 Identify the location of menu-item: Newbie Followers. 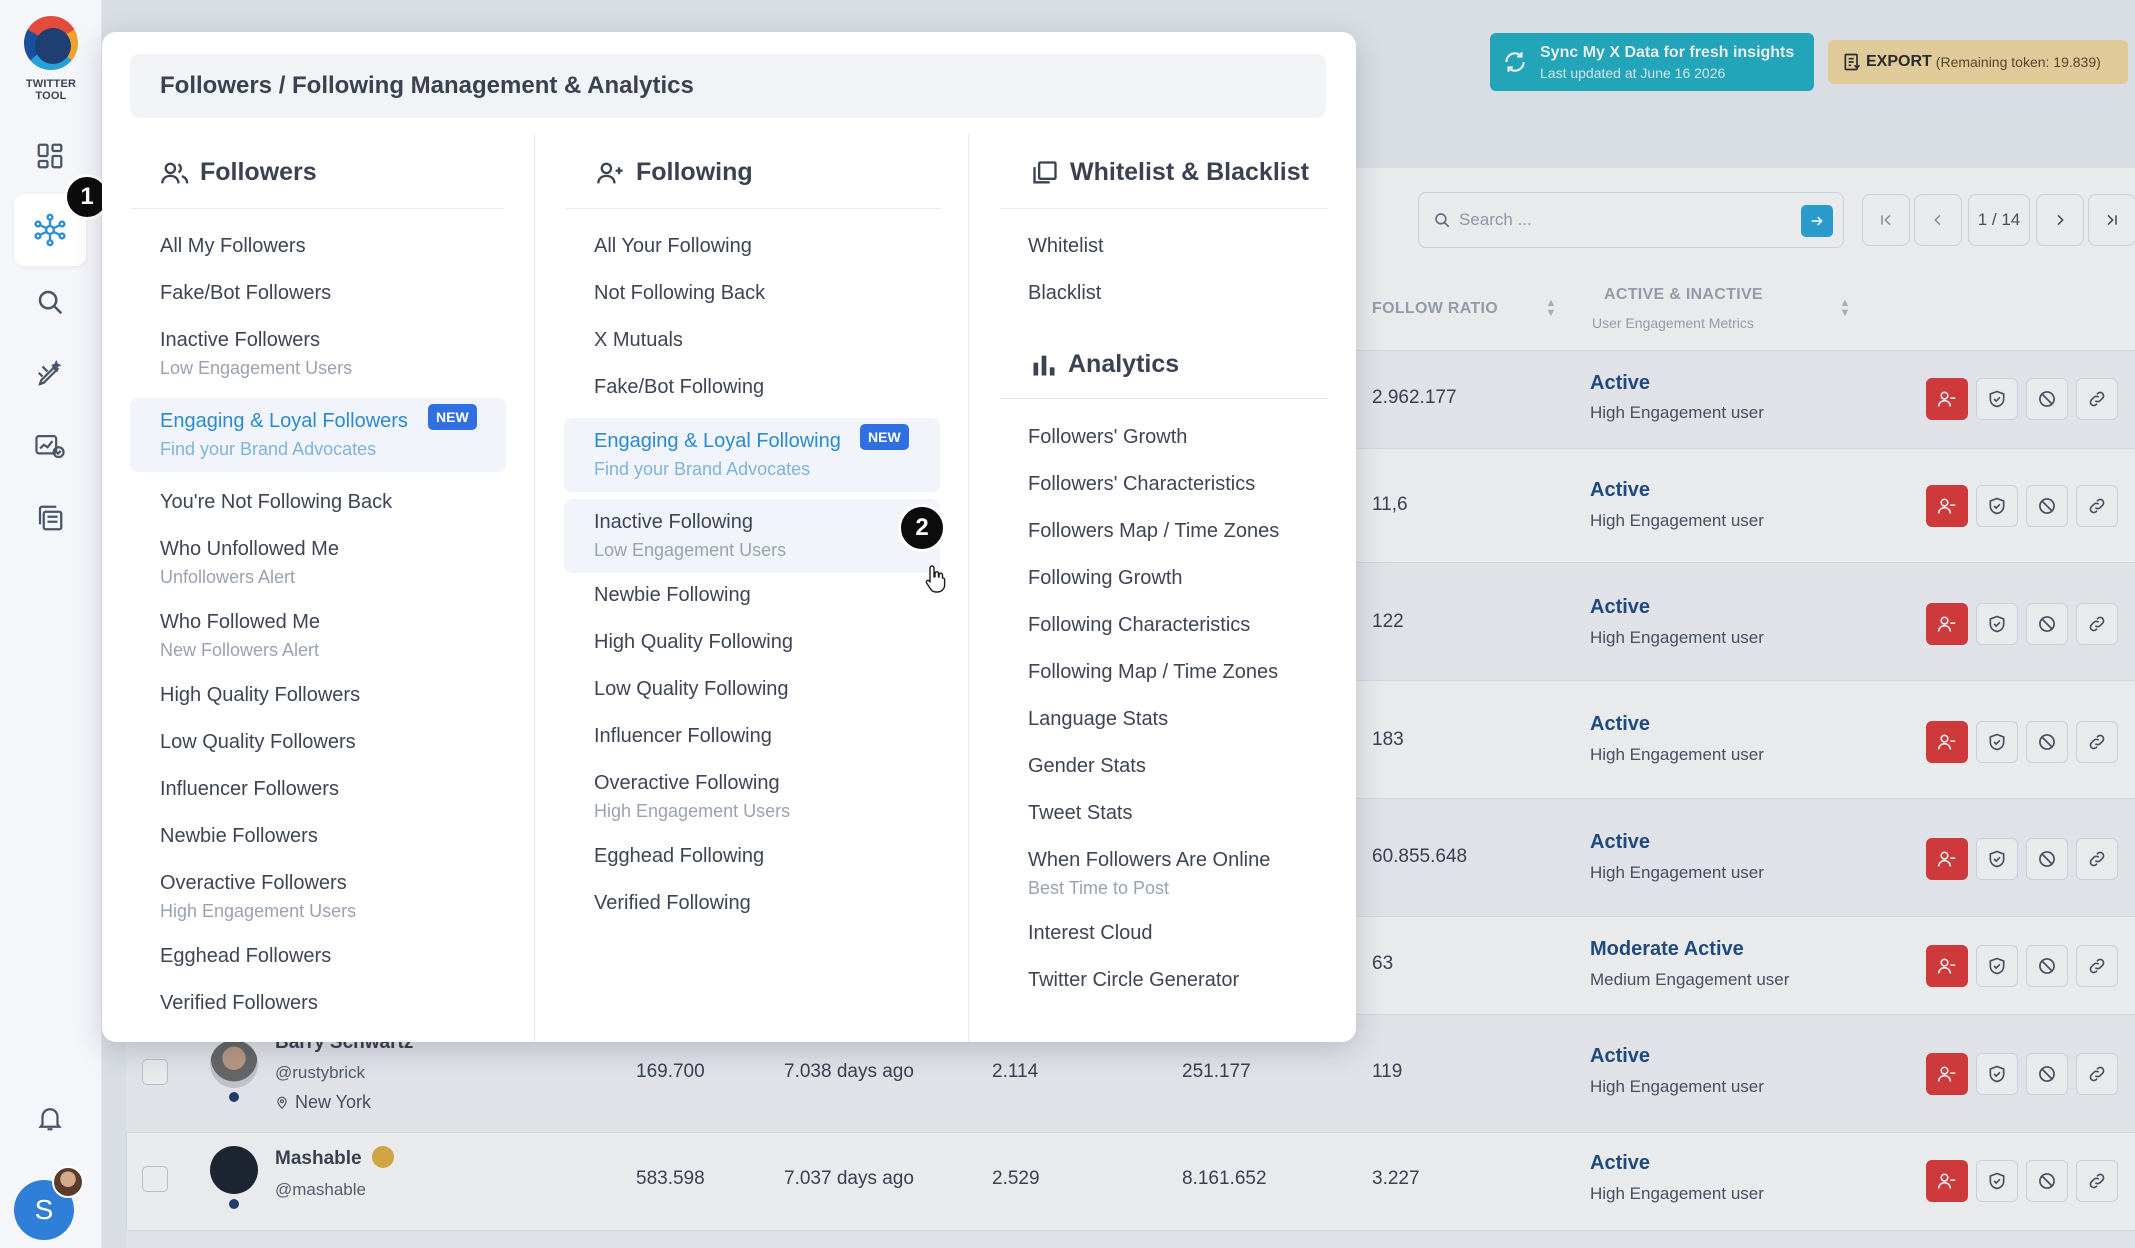
(239, 836).